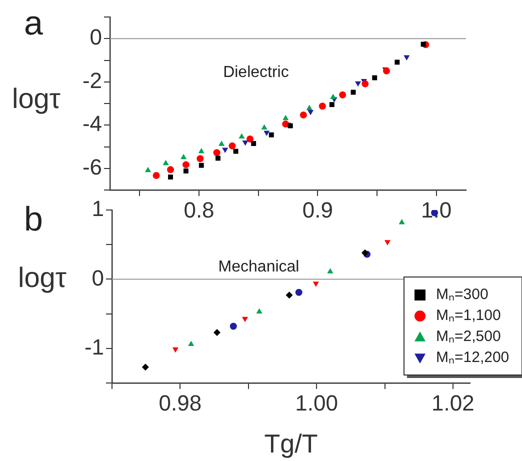 Image resolution: width=522 pixels, height=461 pixels. I want to click on y-tick-label: -2, so click(92, 80).